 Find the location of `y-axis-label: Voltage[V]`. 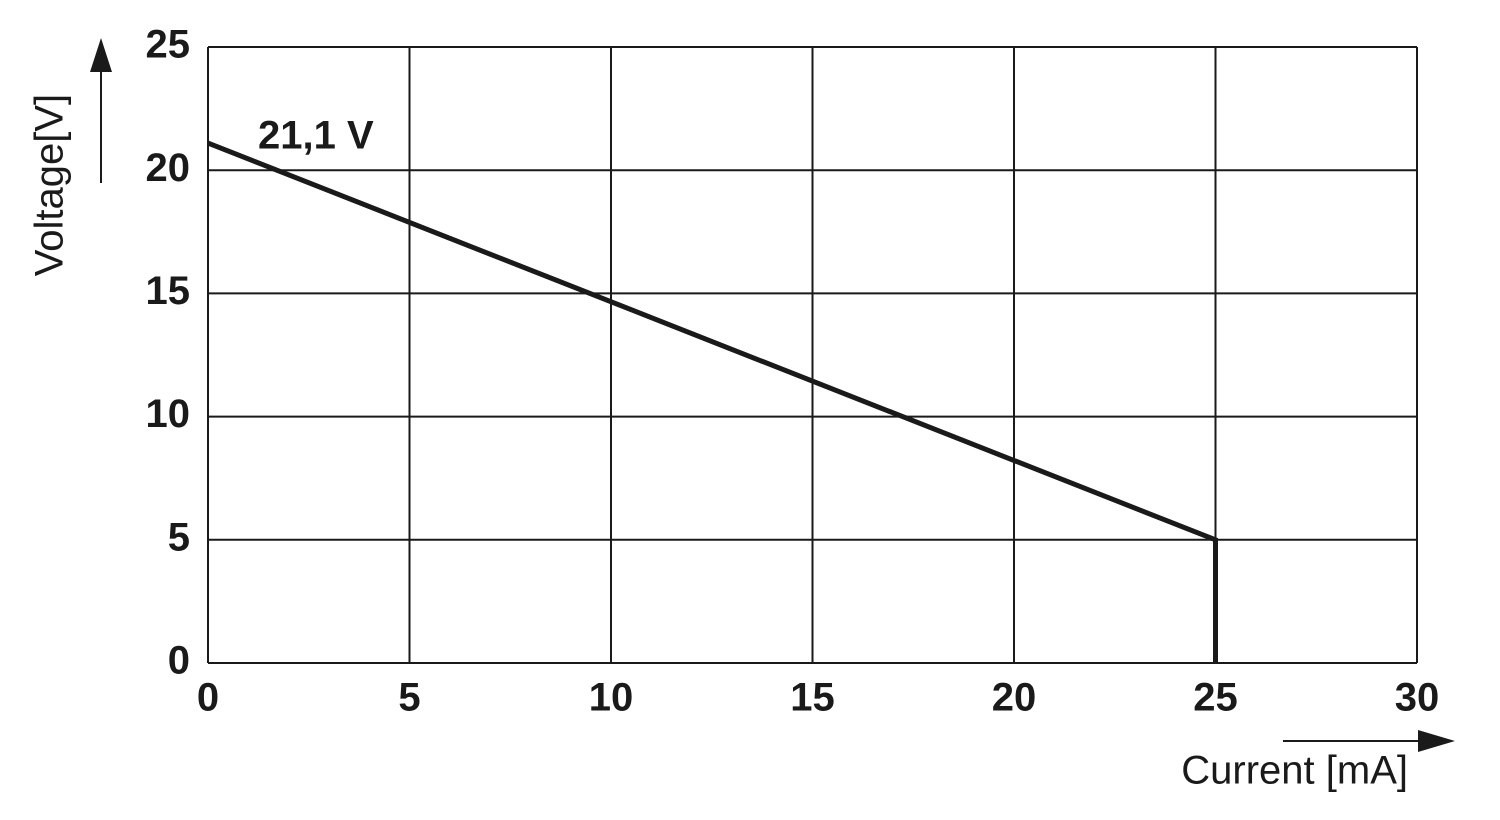

y-axis-label: Voltage[V] is located at coordinates (50, 185).